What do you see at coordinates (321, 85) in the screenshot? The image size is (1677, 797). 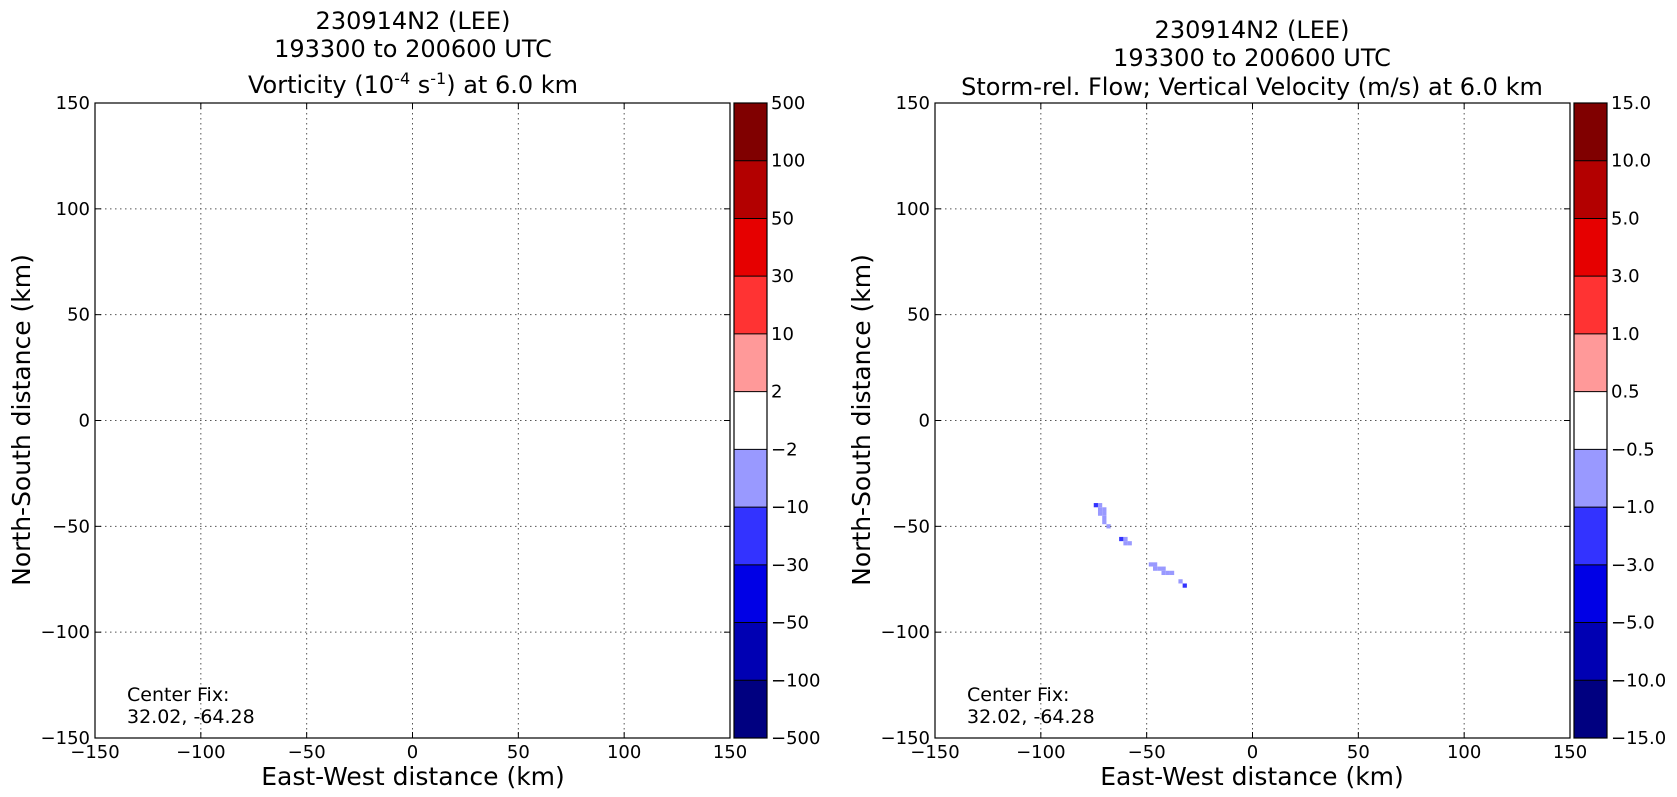 I see `title-field-pre: Vorticity (10` at bounding box center [321, 85].